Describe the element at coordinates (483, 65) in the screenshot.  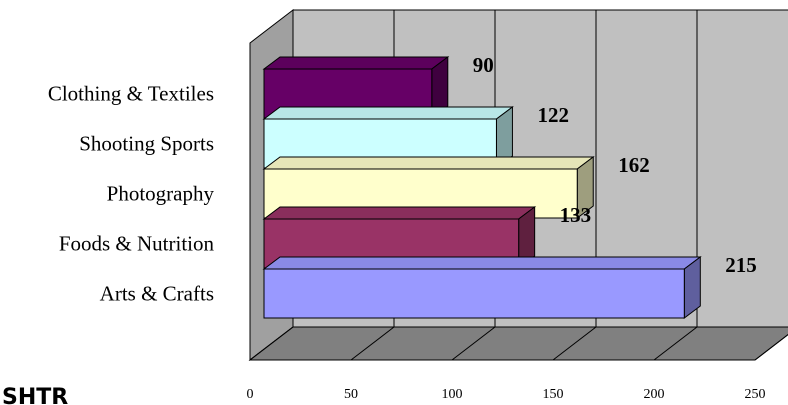
I see `value-label: 90` at that location.